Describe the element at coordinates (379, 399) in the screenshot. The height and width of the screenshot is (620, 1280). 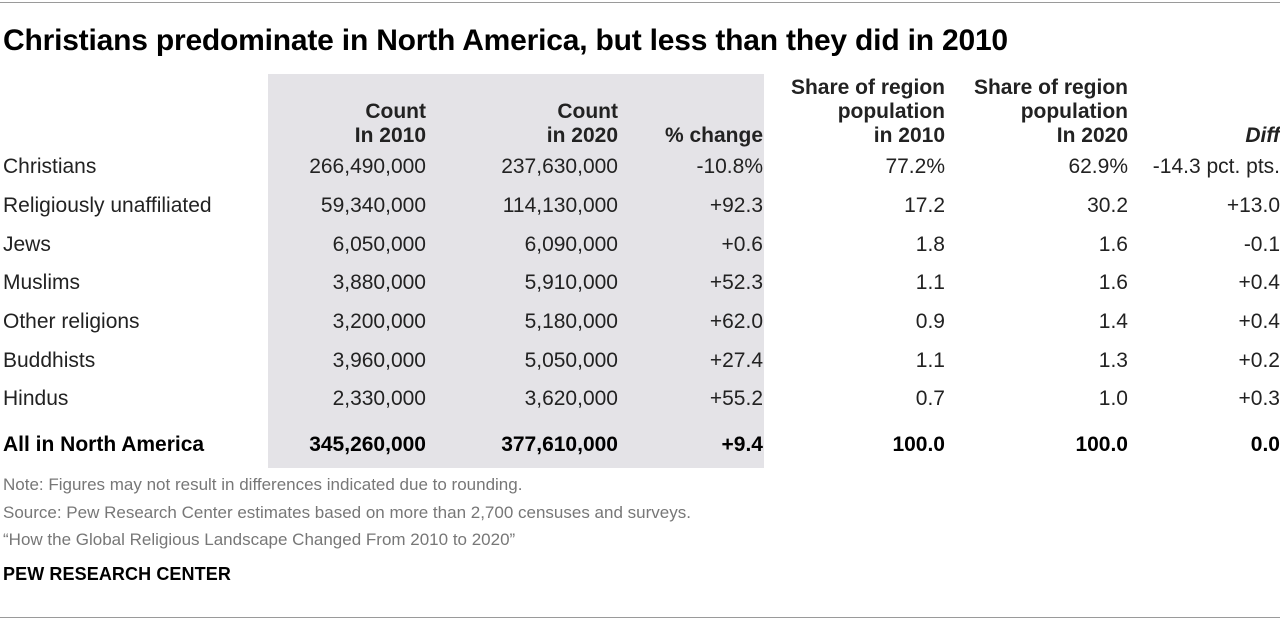
I see `cell-count-2010: 2,330,000` at that location.